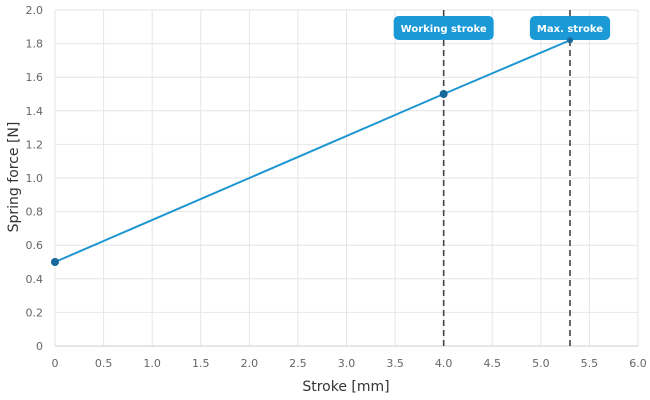 The height and width of the screenshot is (400, 650). I want to click on y-tick-label: 1.4, so click(35, 111).